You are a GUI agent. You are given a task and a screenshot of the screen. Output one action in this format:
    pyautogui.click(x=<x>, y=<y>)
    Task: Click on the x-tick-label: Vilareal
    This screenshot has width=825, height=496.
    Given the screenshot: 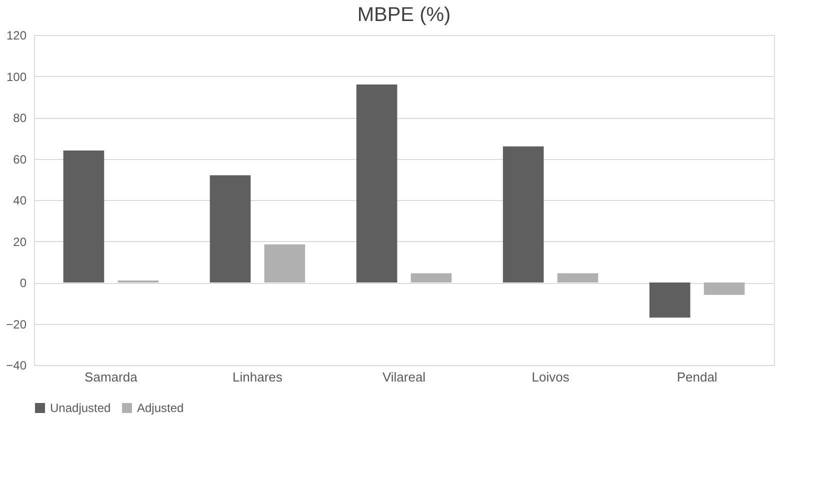 What is the action you would take?
    pyautogui.click(x=404, y=377)
    